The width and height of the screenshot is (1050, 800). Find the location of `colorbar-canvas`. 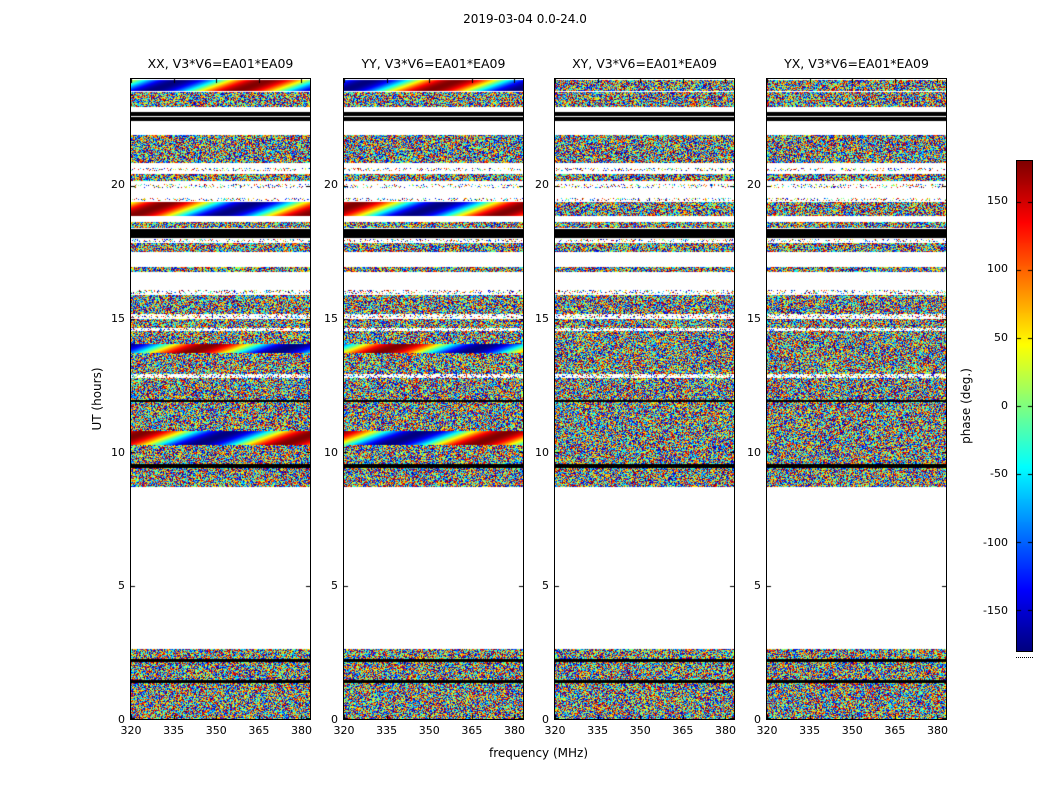

colorbar-canvas is located at coordinates (1024, 406).